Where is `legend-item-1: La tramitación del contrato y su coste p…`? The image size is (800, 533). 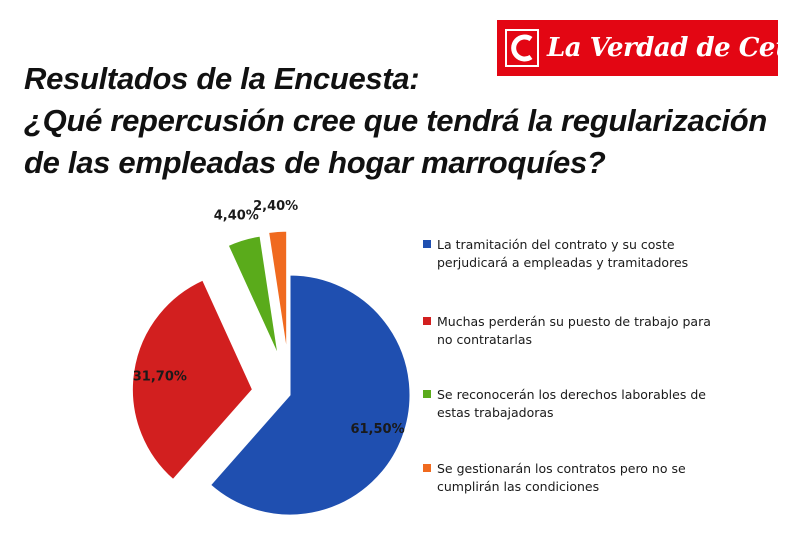
legend-item-1: La tramitación del contrato y su coste p… is located at coordinates (573, 254).